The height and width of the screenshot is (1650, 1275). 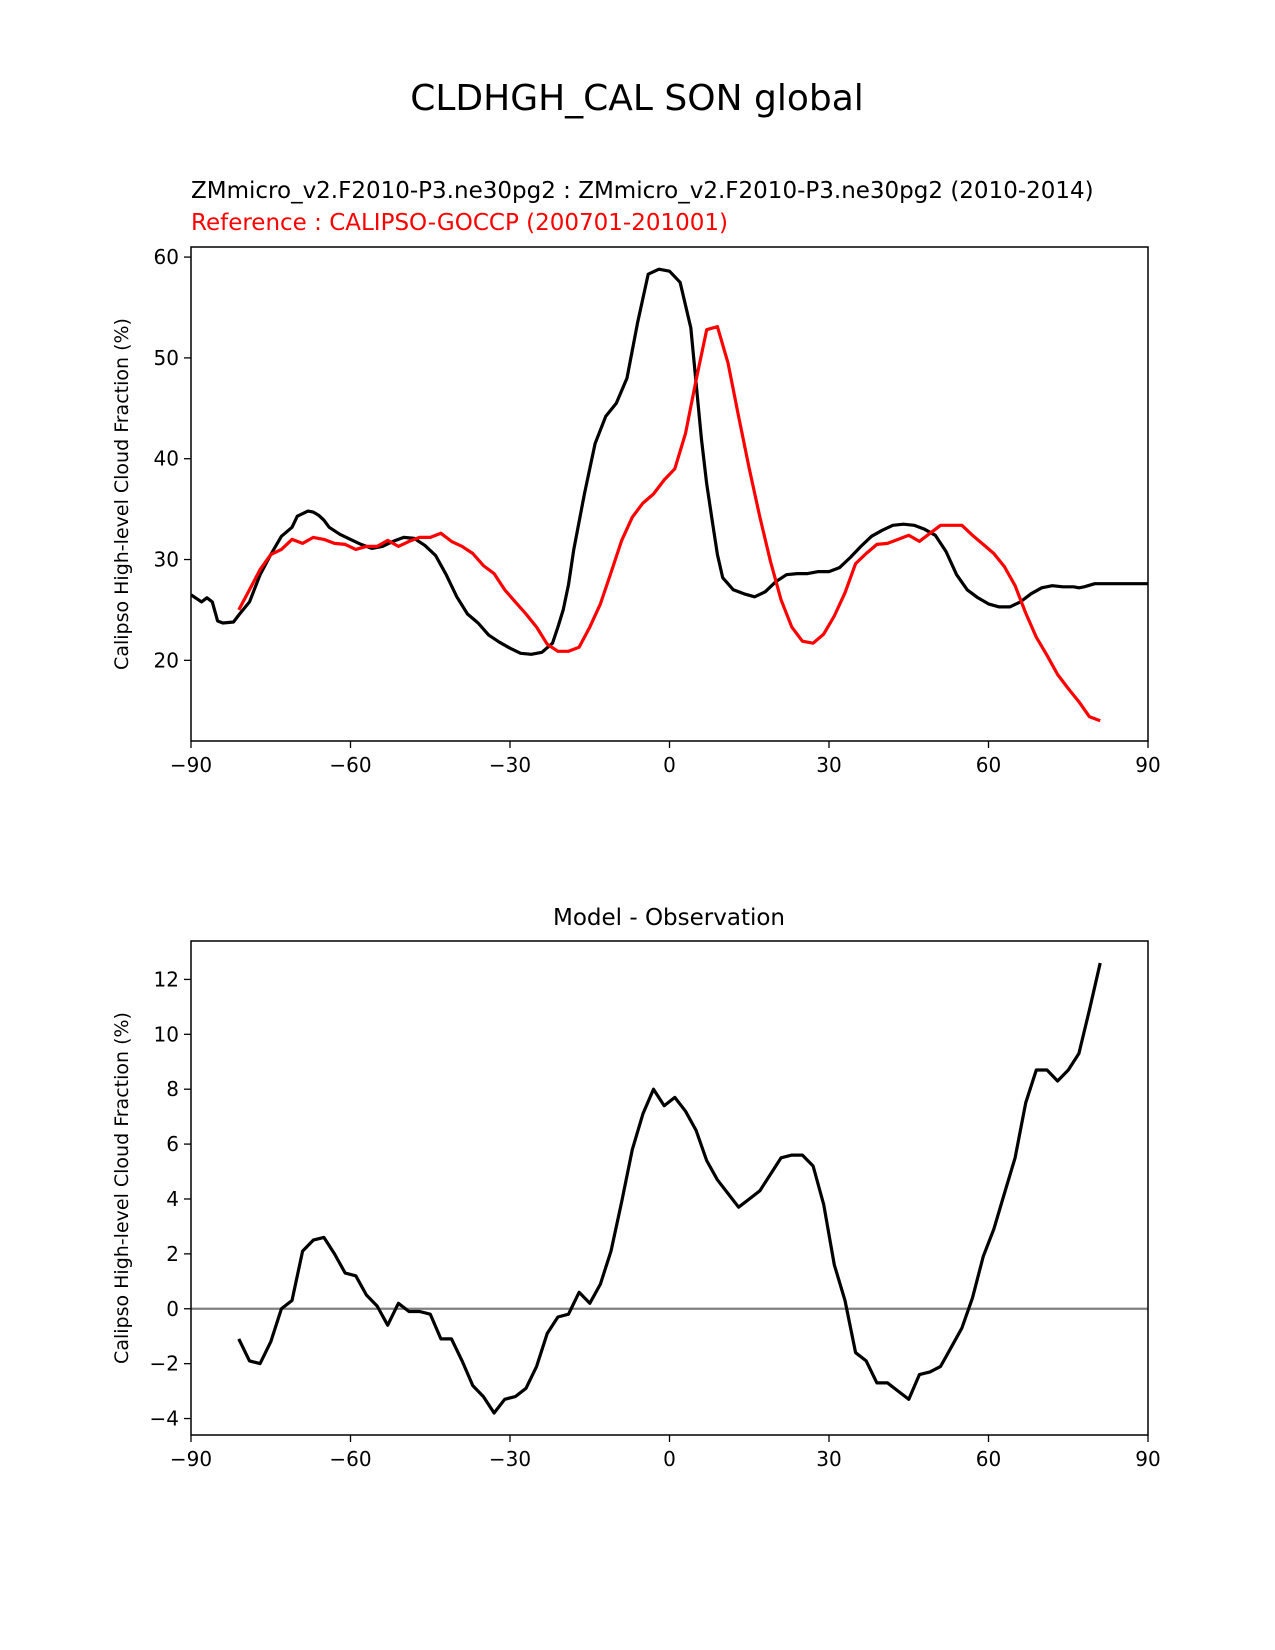 I want to click on top-x-tick-label: 30, so click(x=828, y=765).